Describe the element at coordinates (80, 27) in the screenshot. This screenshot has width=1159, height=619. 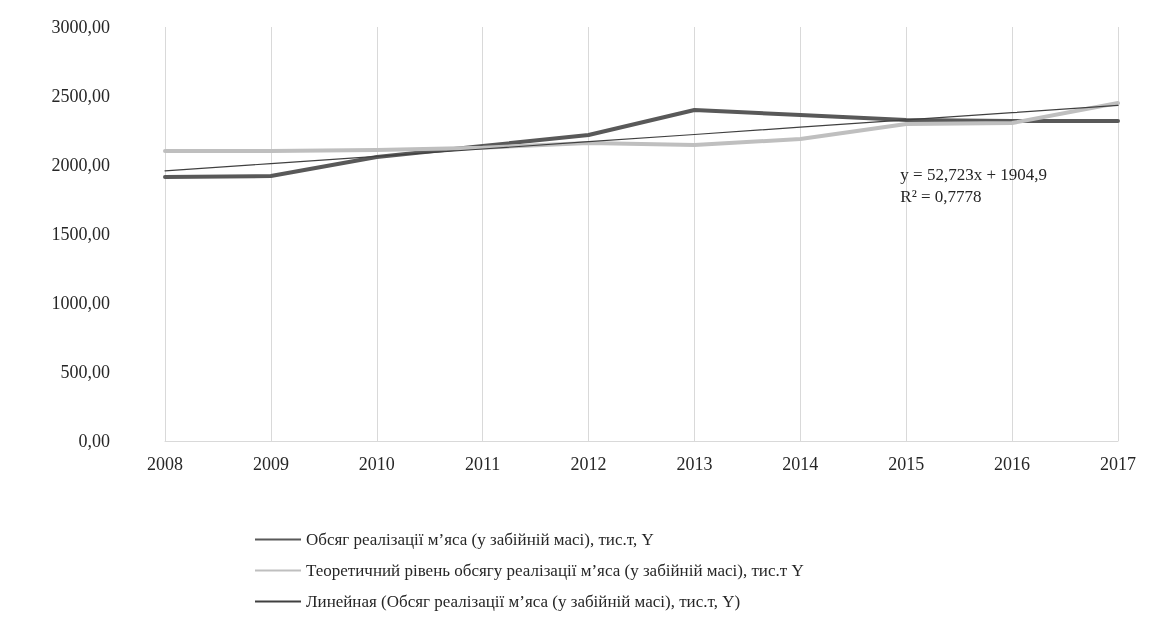
I see `y-tick-label: 3000,00` at that location.